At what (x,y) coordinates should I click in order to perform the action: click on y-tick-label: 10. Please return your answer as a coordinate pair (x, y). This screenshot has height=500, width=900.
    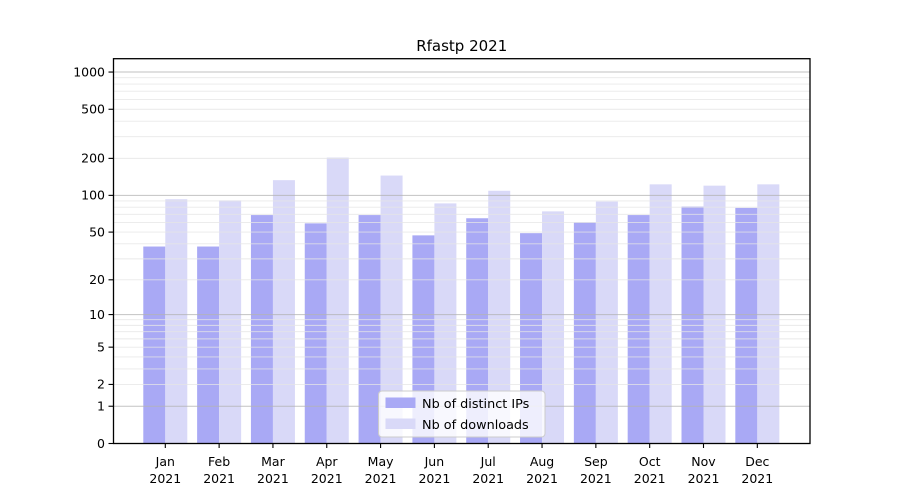
    Looking at the image, I should click on (97, 314).